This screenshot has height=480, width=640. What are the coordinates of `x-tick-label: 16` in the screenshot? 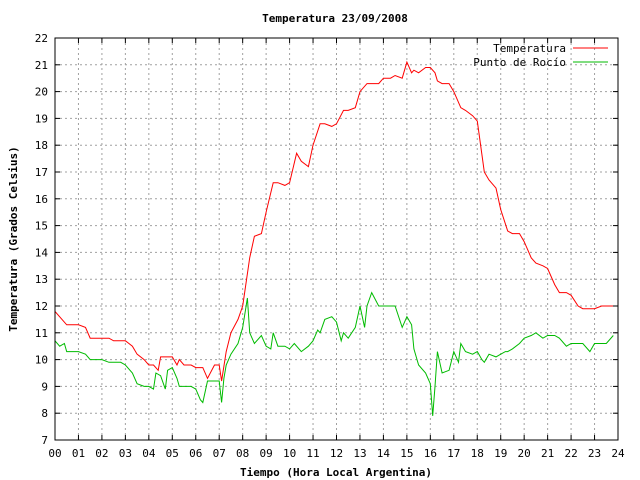 It's located at (430, 453).